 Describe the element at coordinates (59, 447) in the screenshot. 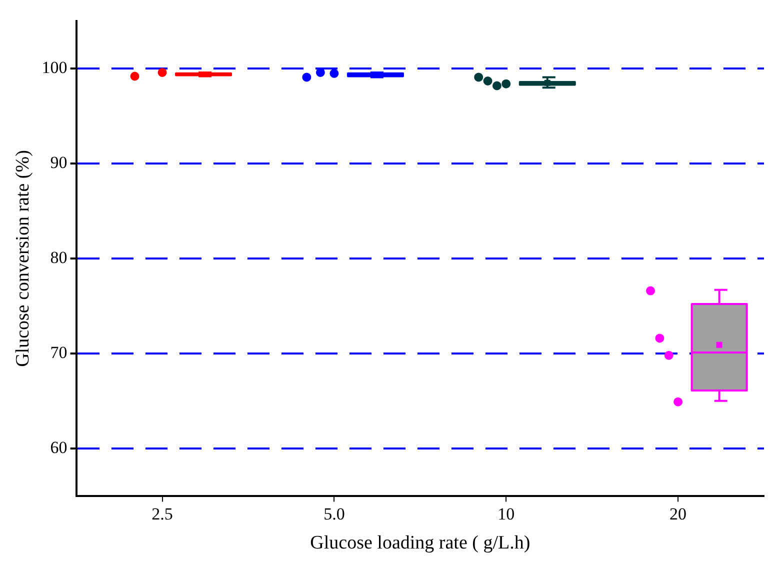

I see `y-tick-label: 60` at that location.